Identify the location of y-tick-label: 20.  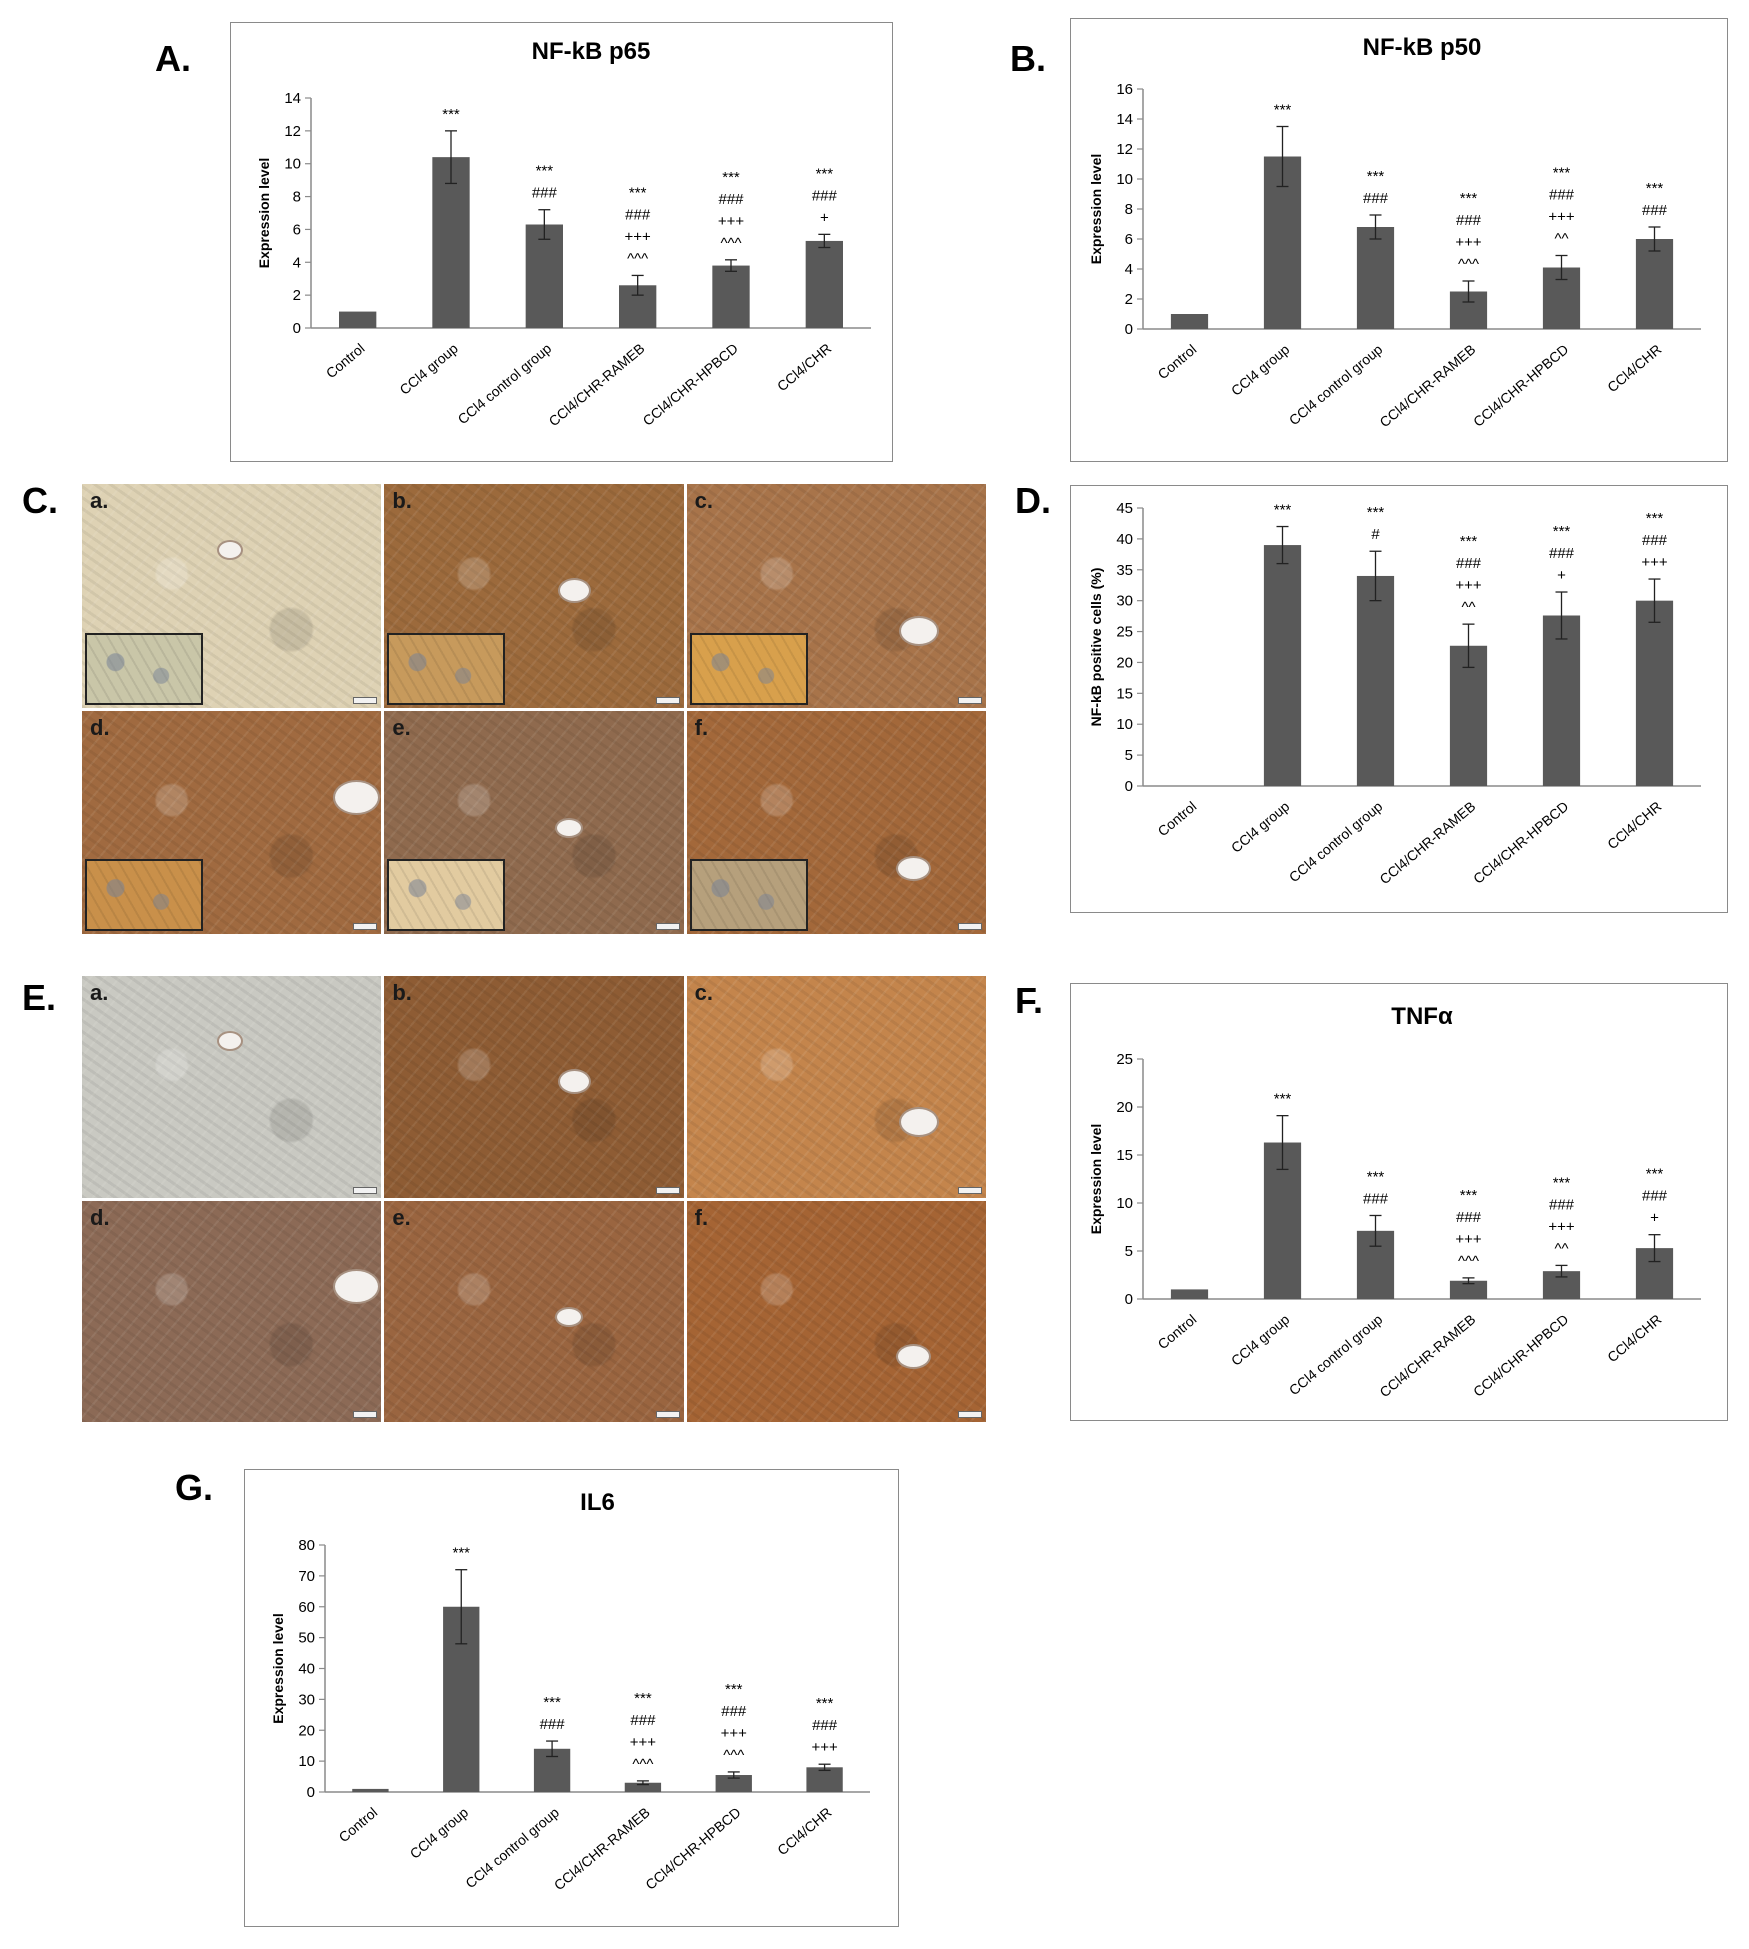
(1124, 662).